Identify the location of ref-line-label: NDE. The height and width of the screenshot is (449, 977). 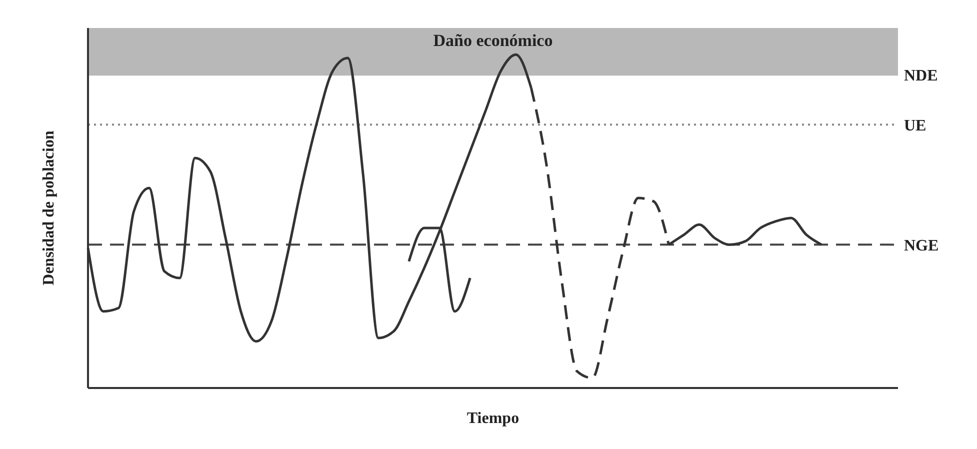
(921, 75).